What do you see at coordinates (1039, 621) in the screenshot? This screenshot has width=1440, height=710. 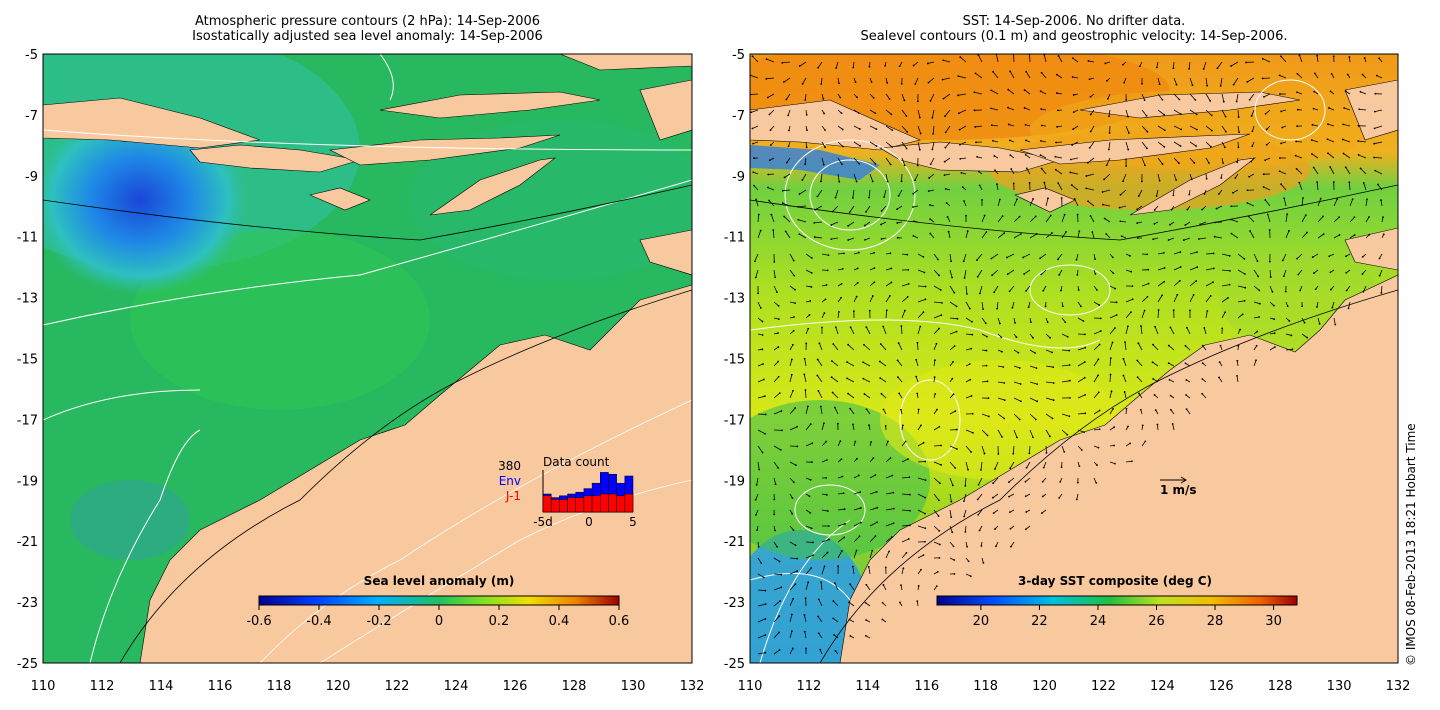 I see `sst-colorbar-tick-label: 22` at bounding box center [1039, 621].